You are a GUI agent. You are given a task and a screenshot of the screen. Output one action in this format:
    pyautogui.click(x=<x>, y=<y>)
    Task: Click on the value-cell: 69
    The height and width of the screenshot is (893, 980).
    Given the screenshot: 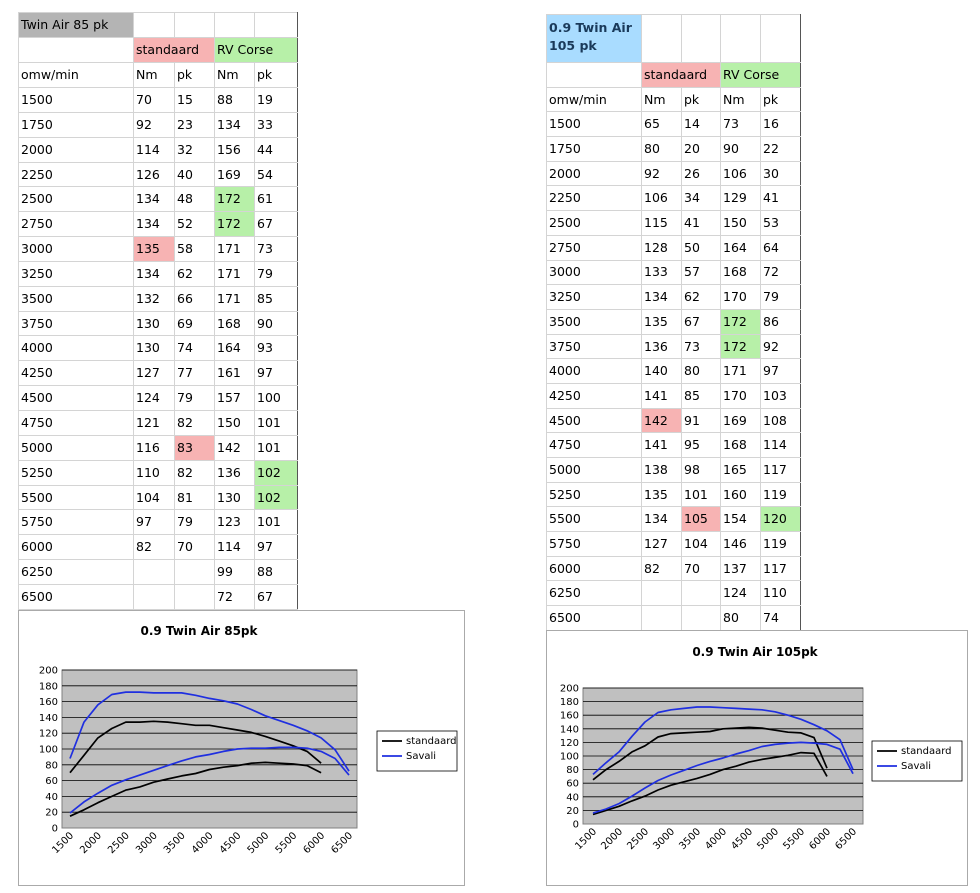 What is the action you would take?
    pyautogui.click(x=194, y=323)
    